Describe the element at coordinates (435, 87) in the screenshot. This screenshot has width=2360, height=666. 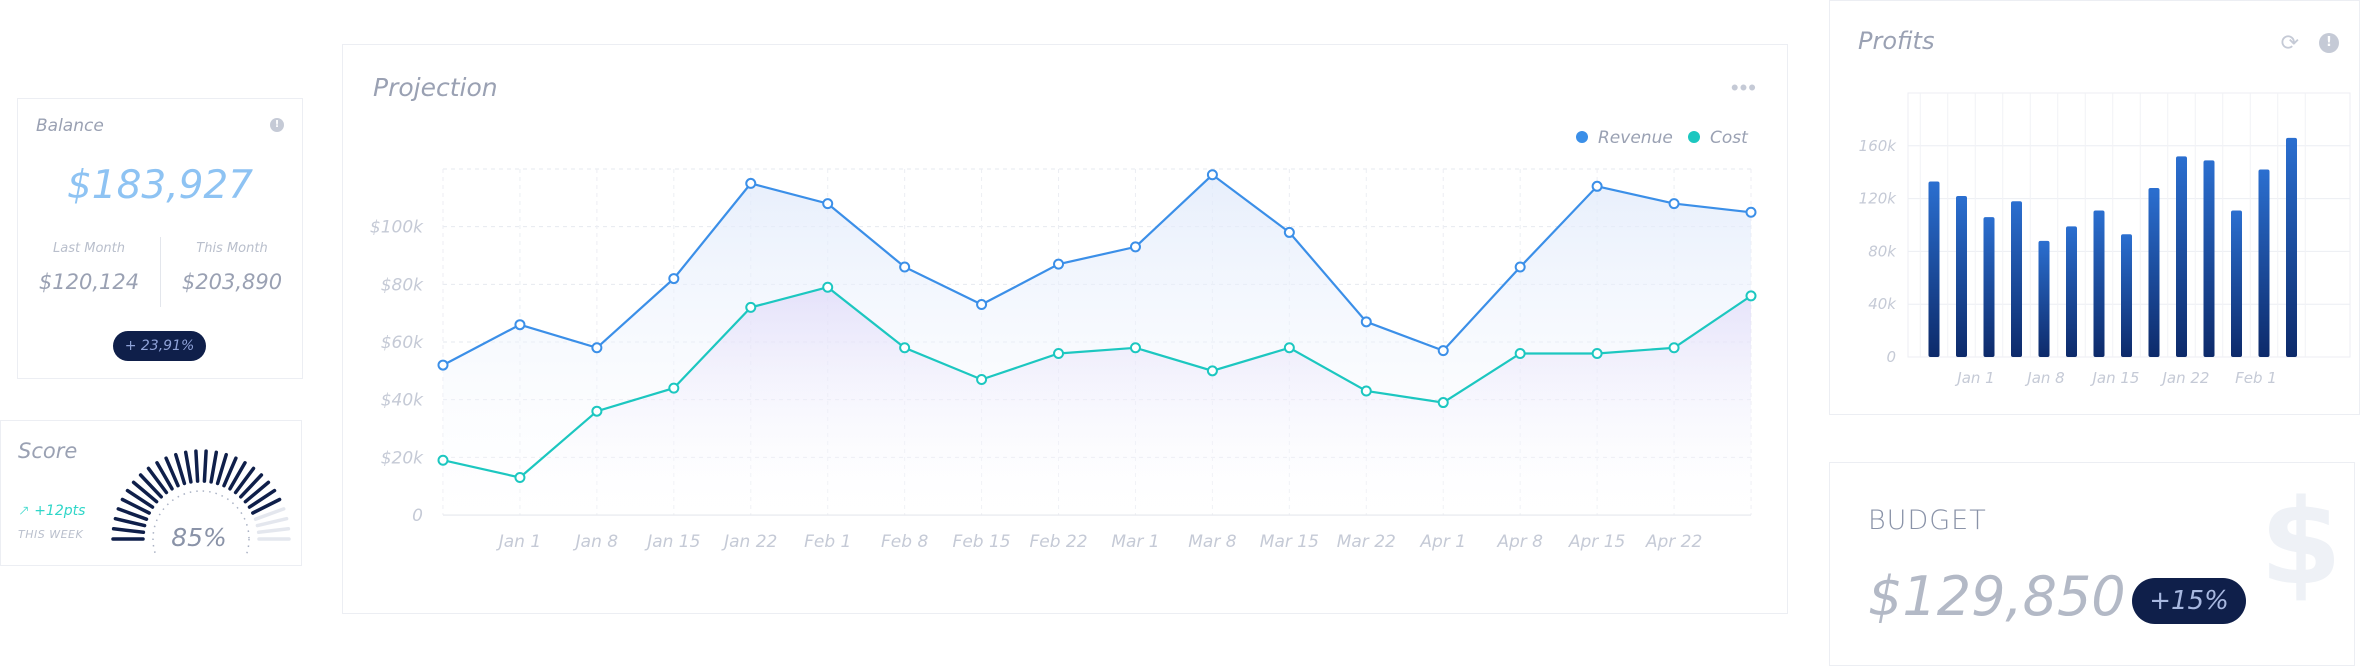
I see `projection-title: Projection` at that location.